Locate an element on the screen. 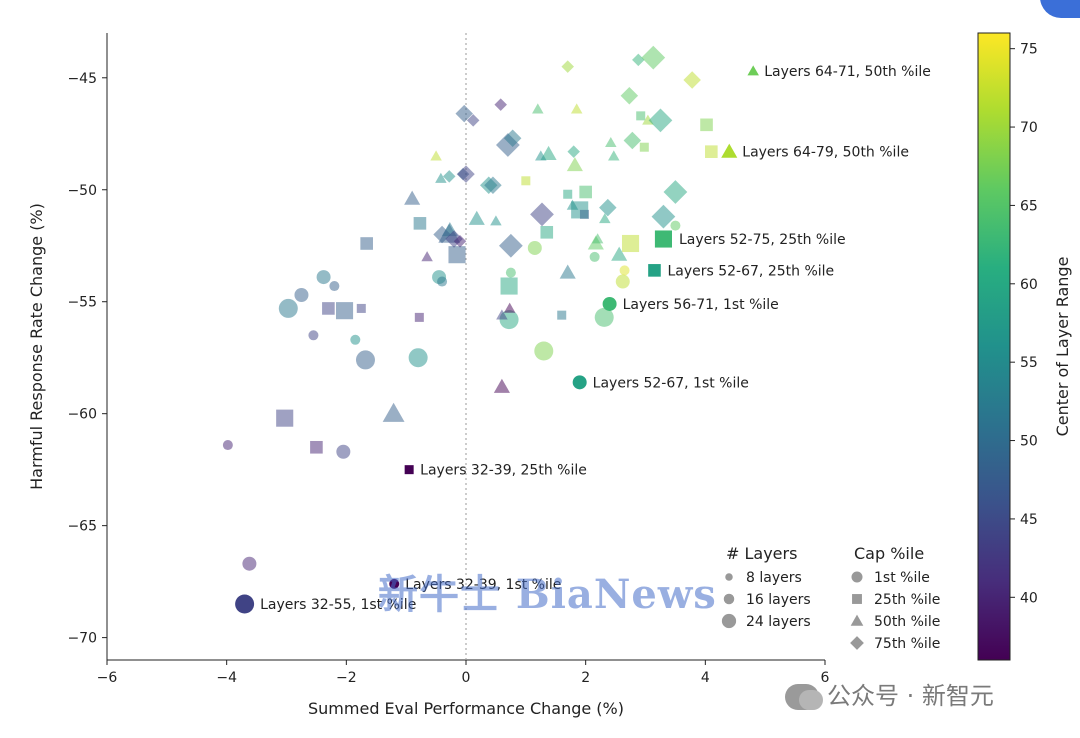  x-tick-label: 2 is located at coordinates (585, 678).